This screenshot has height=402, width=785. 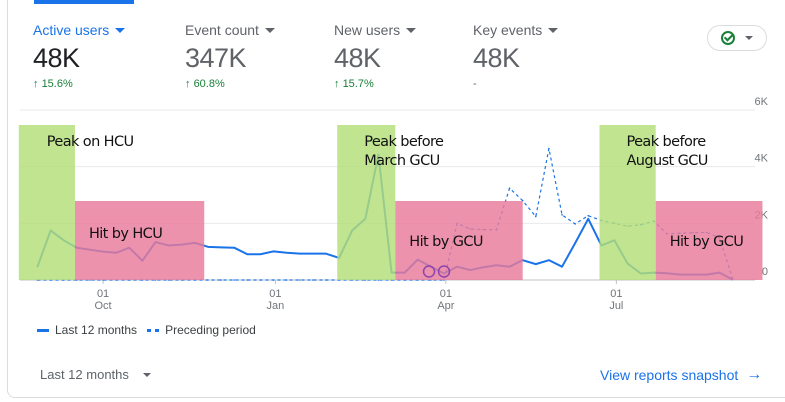 What do you see at coordinates (84, 374) in the screenshot?
I see `date-range-label: Last 12 months` at bounding box center [84, 374].